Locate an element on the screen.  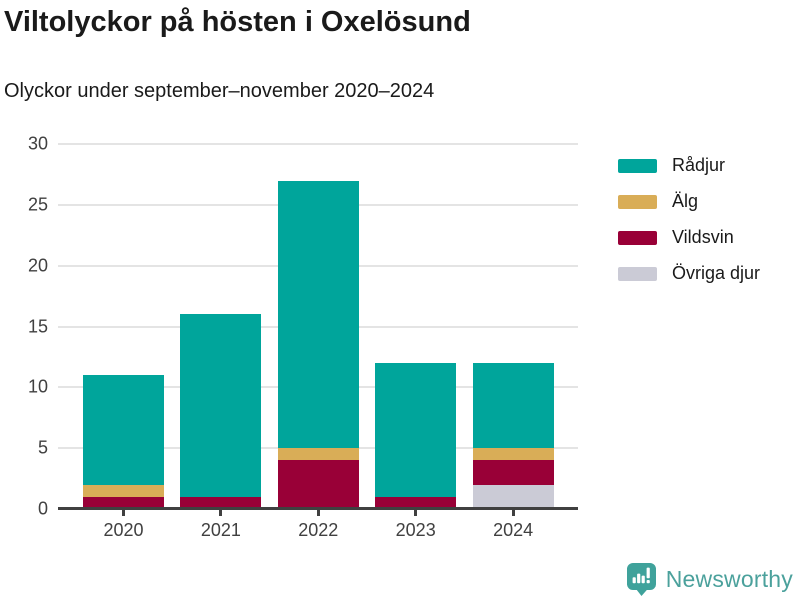
x-tick-label: 2024 is located at coordinates (513, 530).